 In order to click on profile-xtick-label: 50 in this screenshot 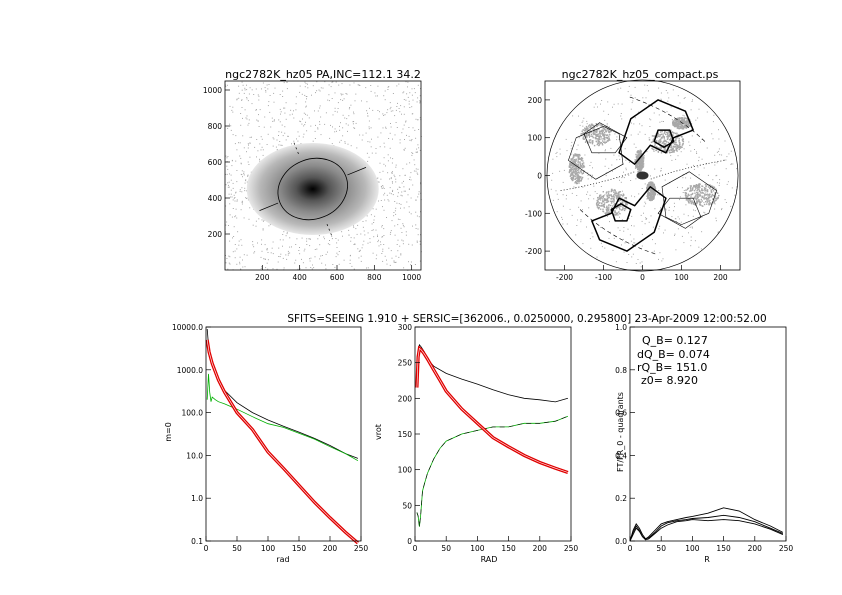, I will do `click(237, 548)`.